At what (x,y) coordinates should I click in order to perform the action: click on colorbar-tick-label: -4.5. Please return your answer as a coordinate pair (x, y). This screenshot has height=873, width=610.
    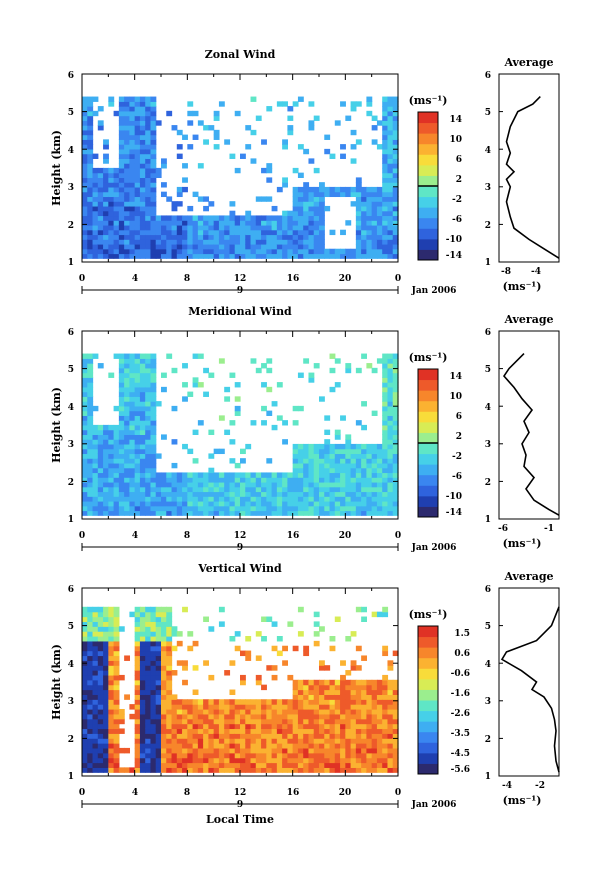
    Looking at the image, I should click on (460, 754).